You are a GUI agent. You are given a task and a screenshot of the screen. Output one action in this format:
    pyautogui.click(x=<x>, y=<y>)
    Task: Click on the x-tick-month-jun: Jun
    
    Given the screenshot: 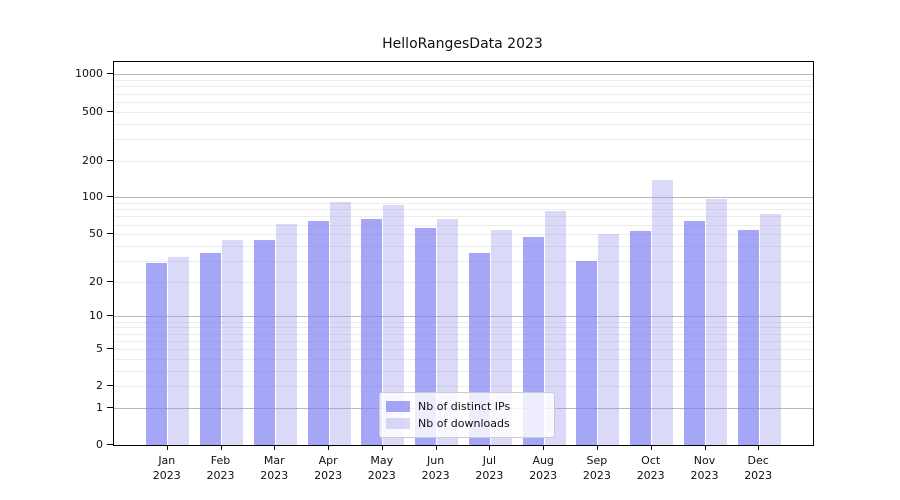 What is the action you would take?
    pyautogui.click(x=436, y=460)
    